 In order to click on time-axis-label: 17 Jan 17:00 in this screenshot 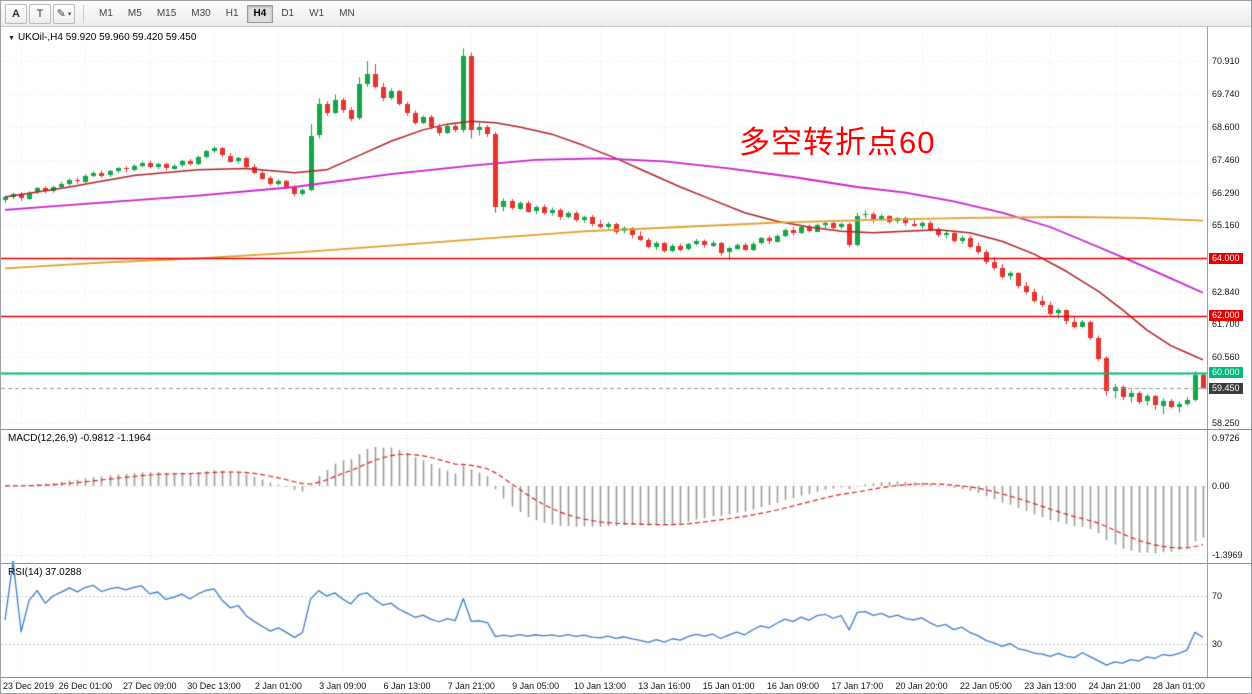, I will do `click(857, 686)`.